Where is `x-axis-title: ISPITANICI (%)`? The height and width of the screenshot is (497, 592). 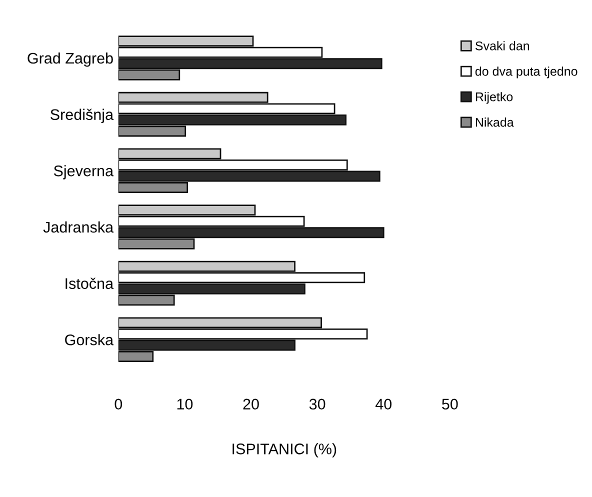
x-axis-title: ISPITANICI (%) is located at coordinates (284, 450).